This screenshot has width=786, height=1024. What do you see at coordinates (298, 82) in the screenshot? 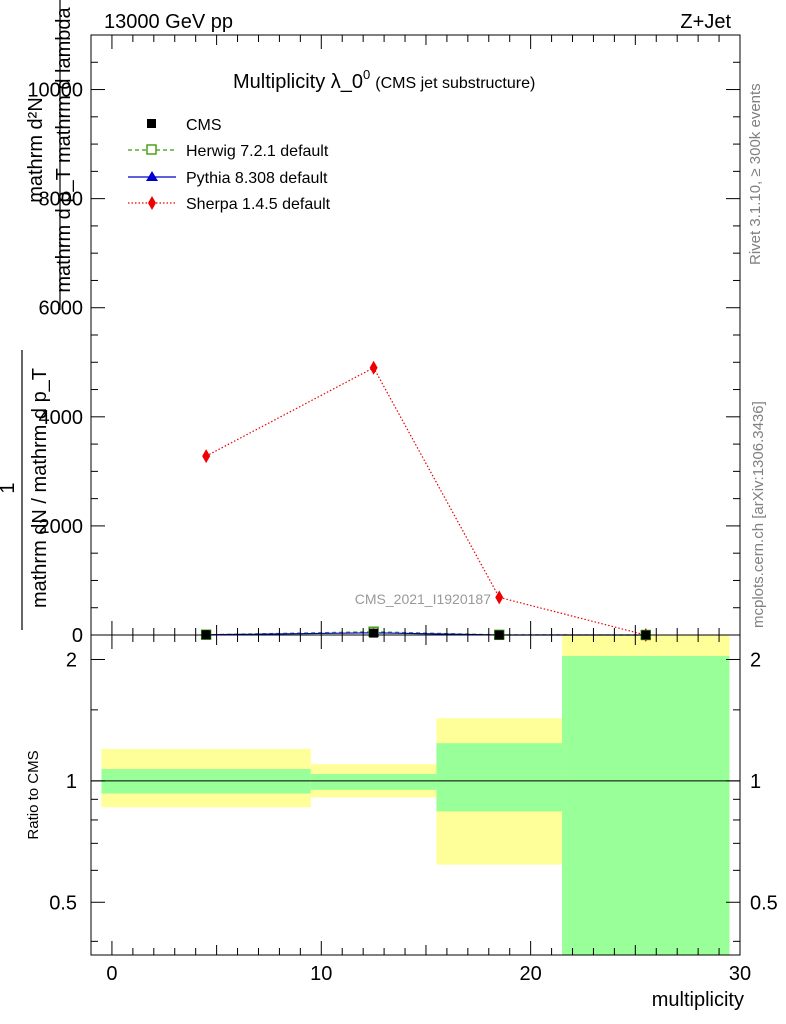
I see `plot-title-main: Multiplicity λ_0` at bounding box center [298, 82].